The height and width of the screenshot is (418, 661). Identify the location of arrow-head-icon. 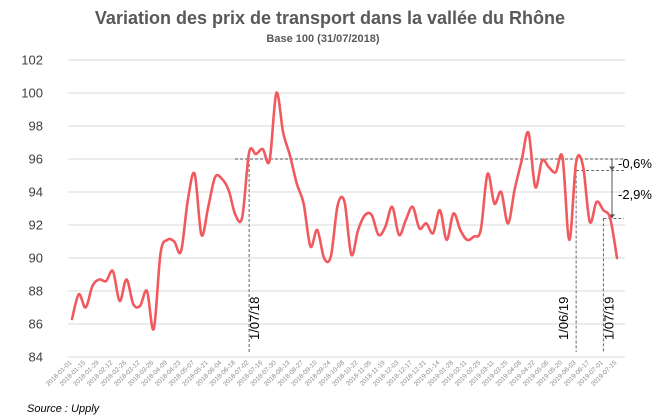
(612, 216).